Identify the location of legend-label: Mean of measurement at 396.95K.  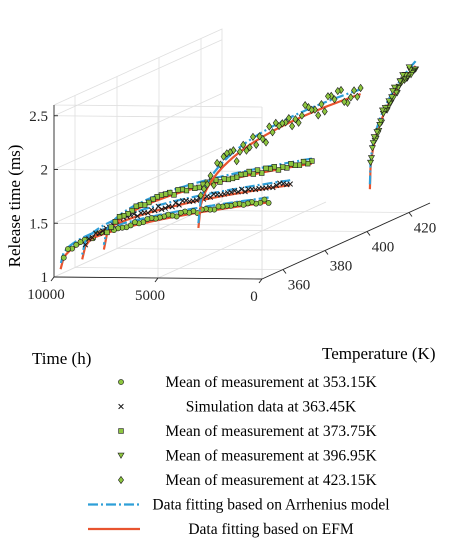
(271, 456).